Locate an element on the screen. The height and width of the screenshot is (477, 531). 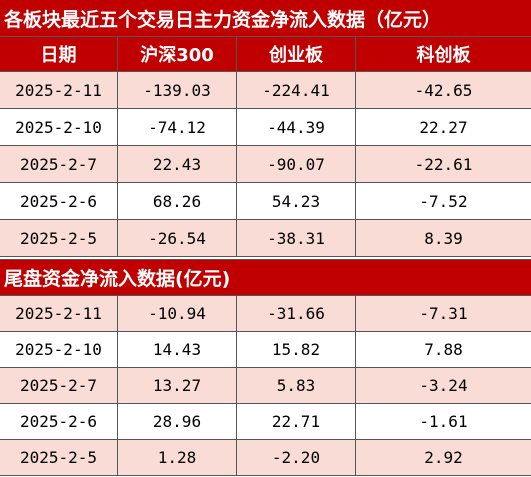
table-cell: -3.24 is located at coordinates (443, 385).